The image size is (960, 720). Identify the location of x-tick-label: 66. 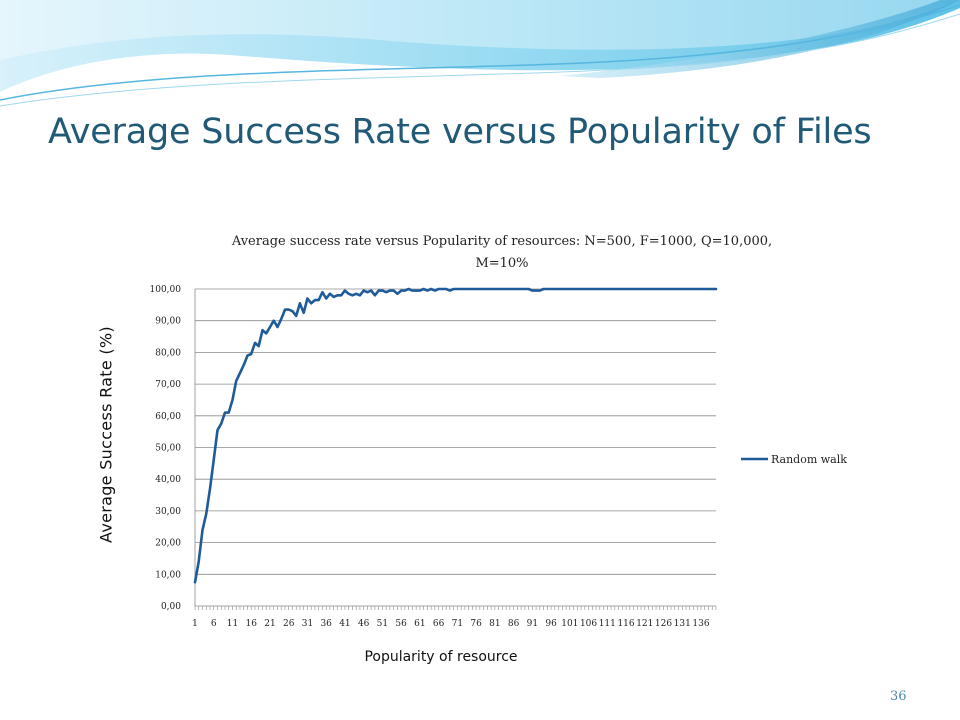
(439, 624).